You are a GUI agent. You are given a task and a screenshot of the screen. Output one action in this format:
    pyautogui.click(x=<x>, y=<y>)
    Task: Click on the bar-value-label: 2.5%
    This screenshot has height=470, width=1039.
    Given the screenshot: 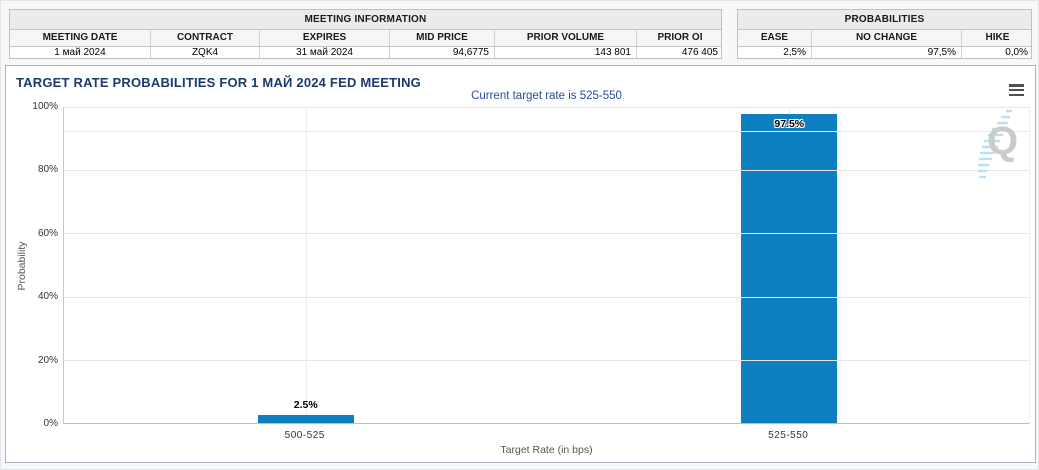 What is the action you would take?
    pyautogui.click(x=305, y=405)
    